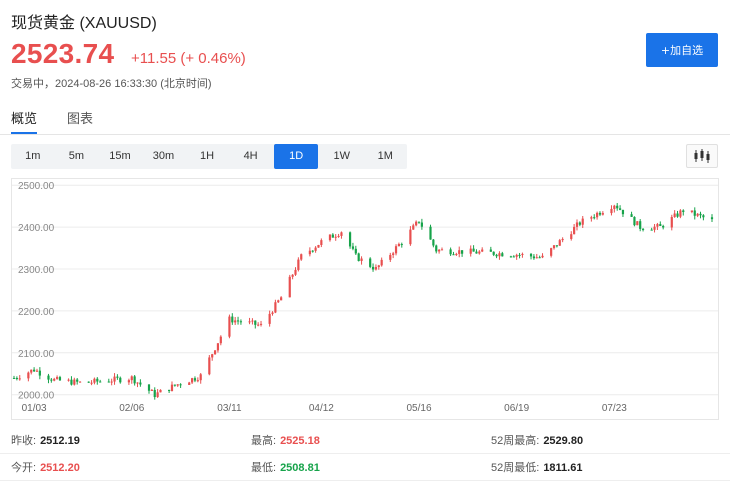 The height and width of the screenshot is (486, 730). I want to click on stat-high: 最高: 2525.18, so click(285, 441).